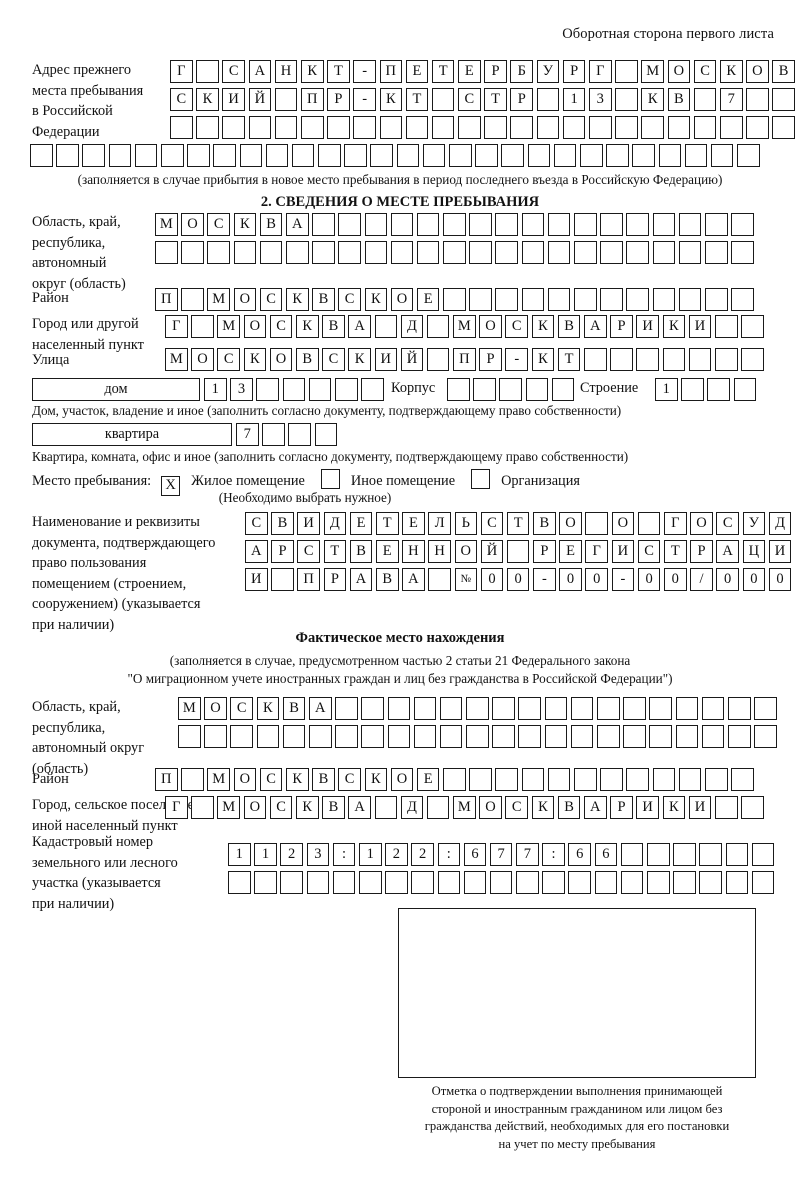 The image size is (800, 1180). I want to click on street-row-cell-7: С, so click(333, 359).